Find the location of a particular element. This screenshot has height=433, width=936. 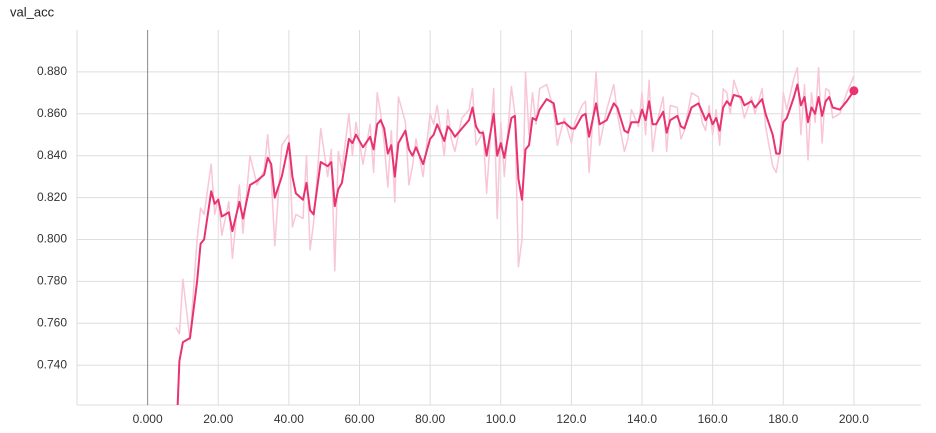

y-tick-label: 0.800 is located at coordinates (52, 239).